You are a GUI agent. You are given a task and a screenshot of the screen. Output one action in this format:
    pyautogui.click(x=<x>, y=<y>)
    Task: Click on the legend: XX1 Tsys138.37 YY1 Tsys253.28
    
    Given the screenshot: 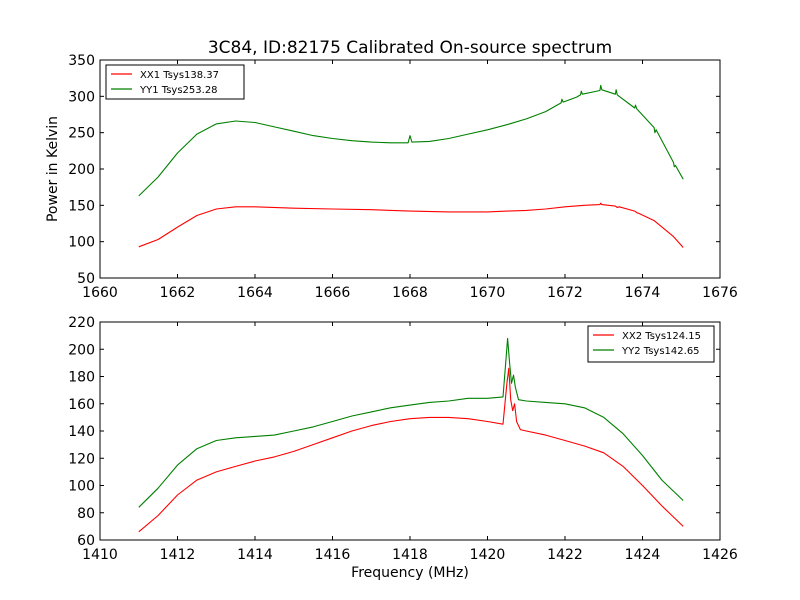 What is the action you would take?
    pyautogui.click(x=175, y=82)
    